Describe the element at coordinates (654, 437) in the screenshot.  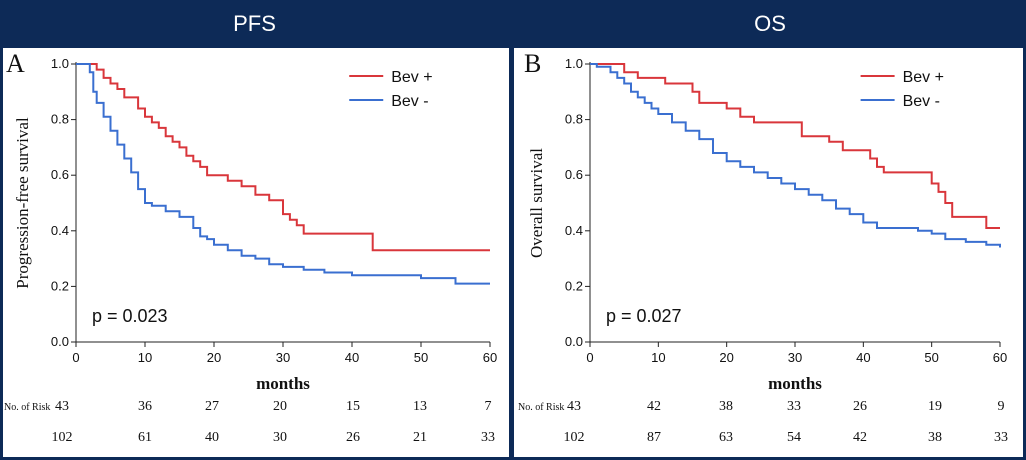
I see `risk-count: 87` at that location.